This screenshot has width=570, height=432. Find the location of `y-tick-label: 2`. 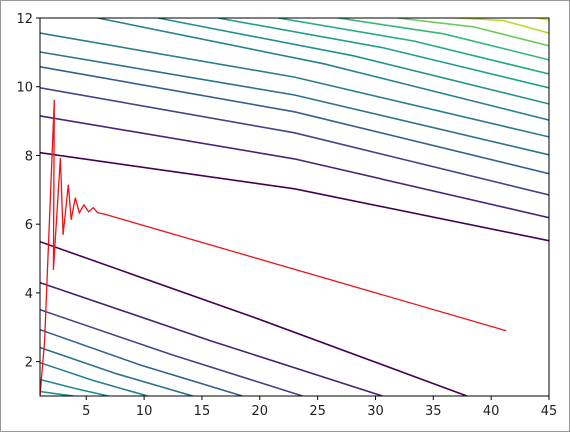

y-tick-label: 2 is located at coordinates (29, 363).